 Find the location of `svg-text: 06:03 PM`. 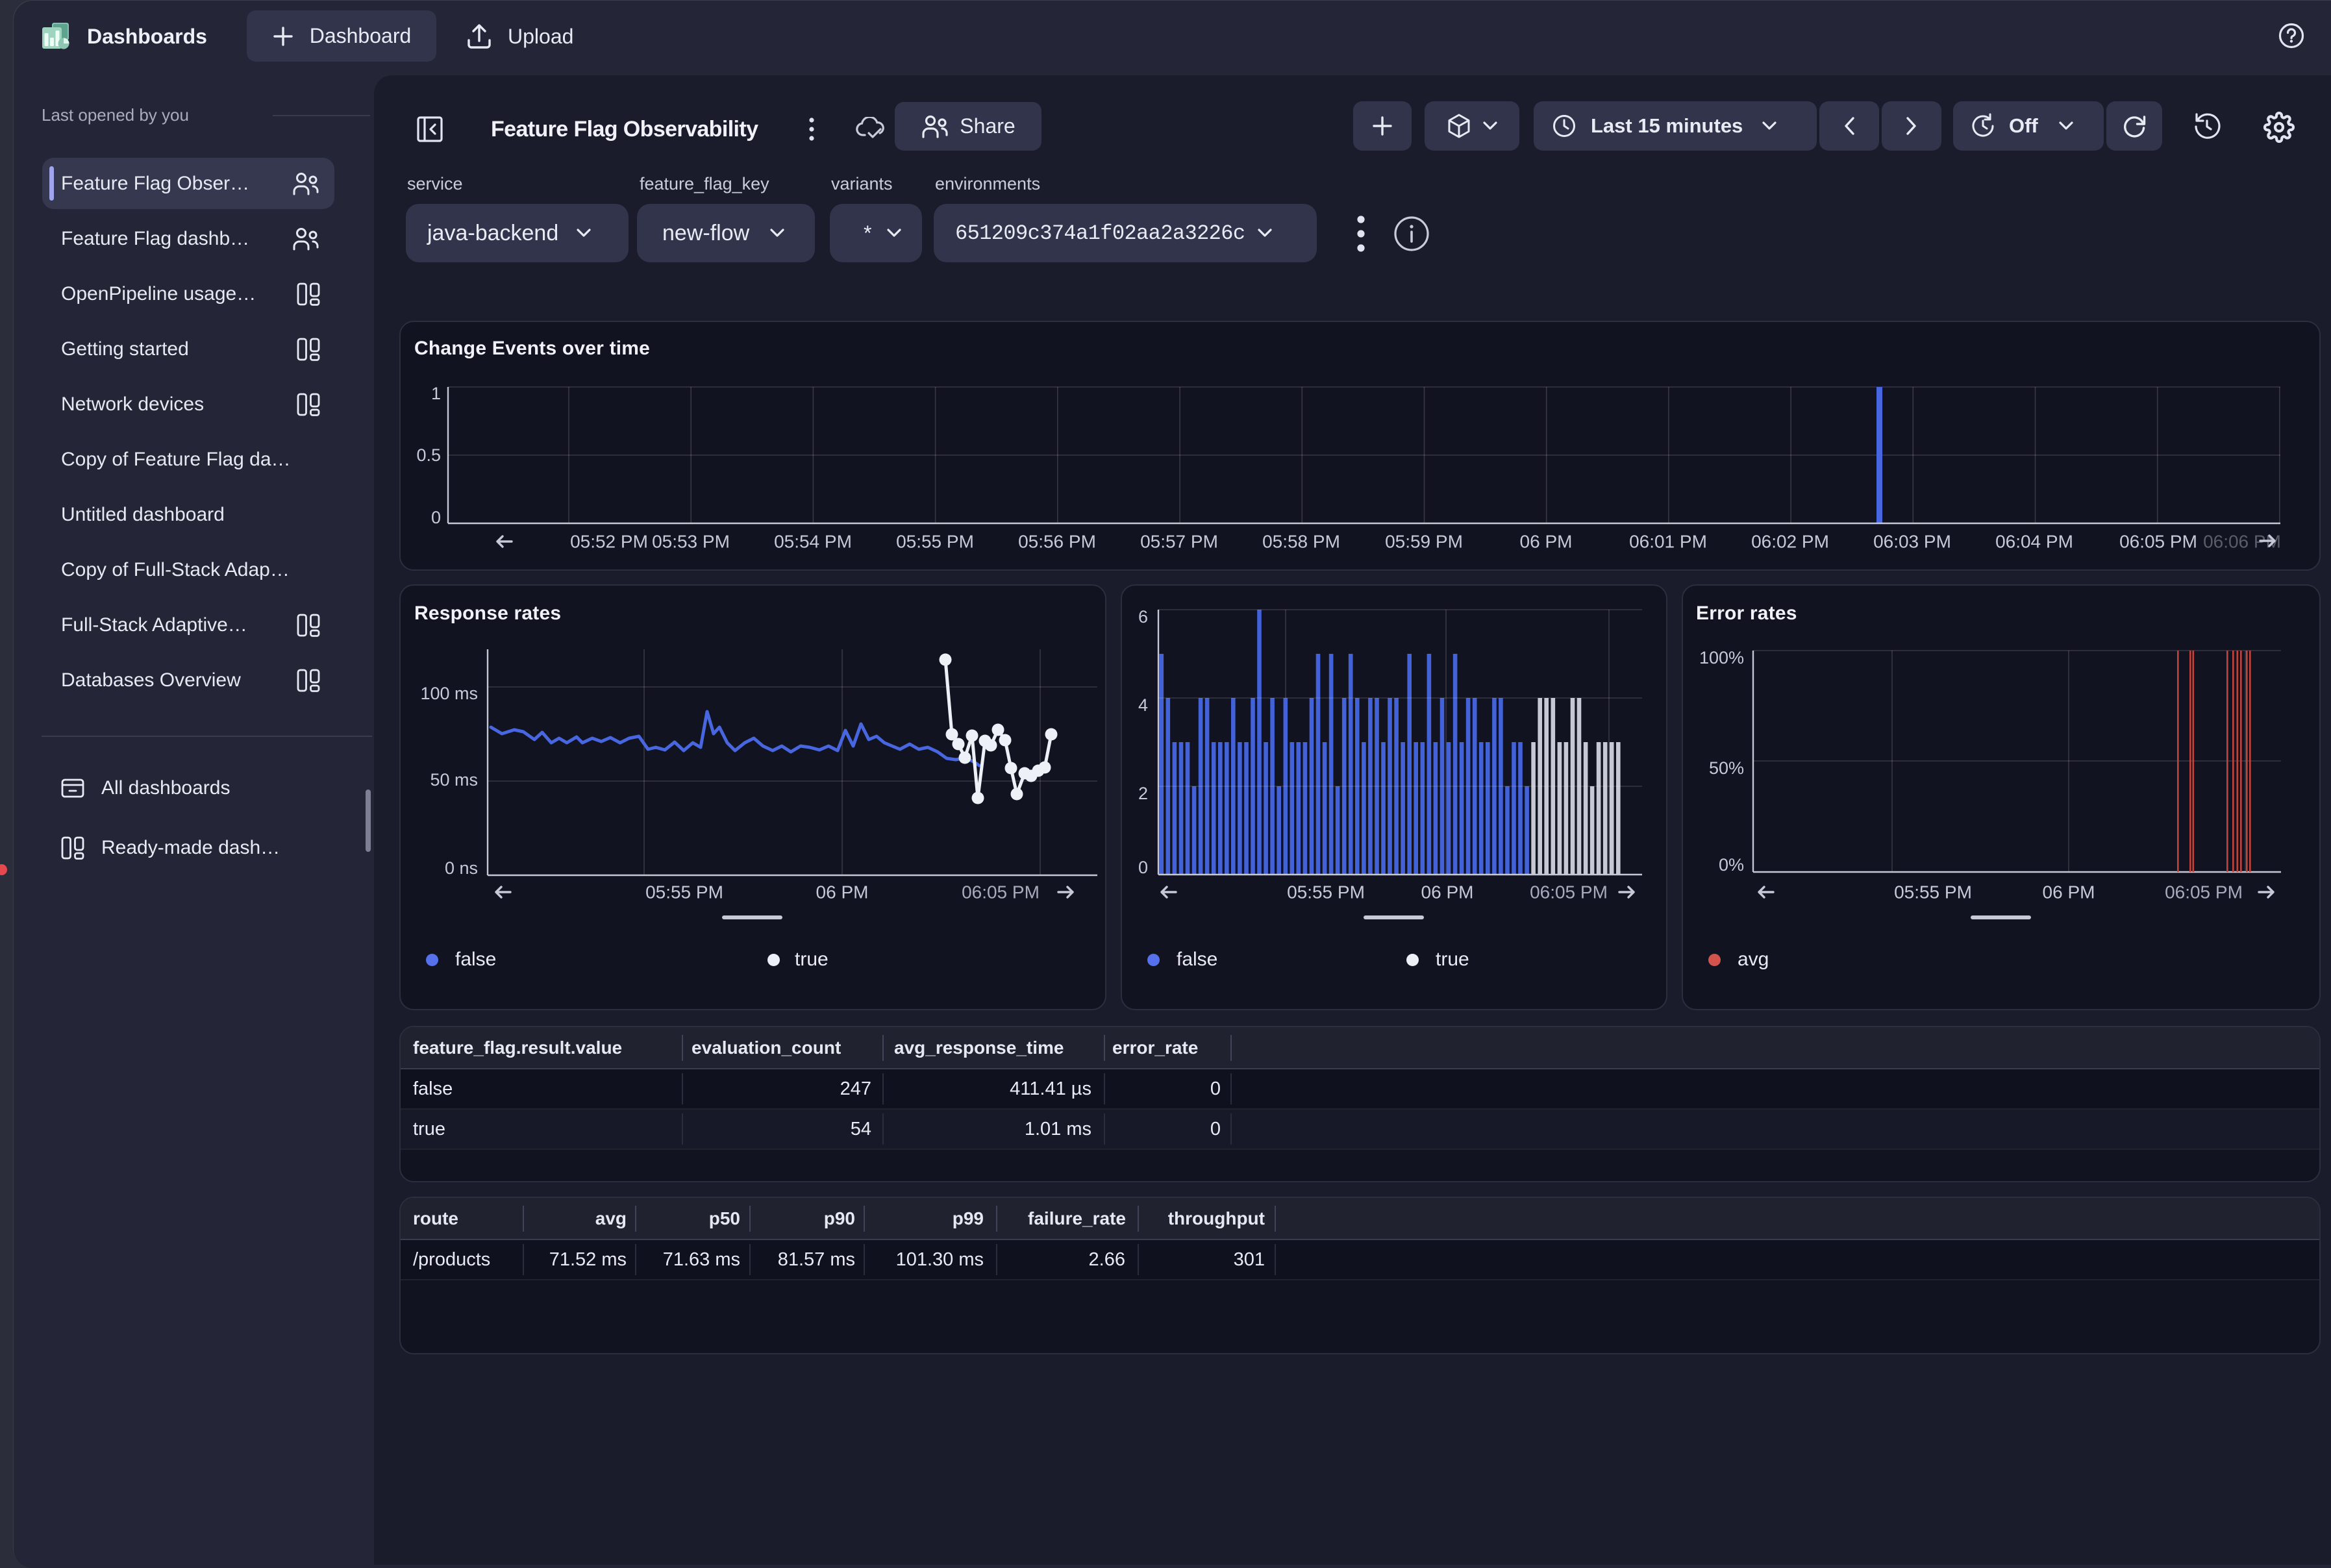

svg-text: 06:03 PM is located at coordinates (1912, 542).